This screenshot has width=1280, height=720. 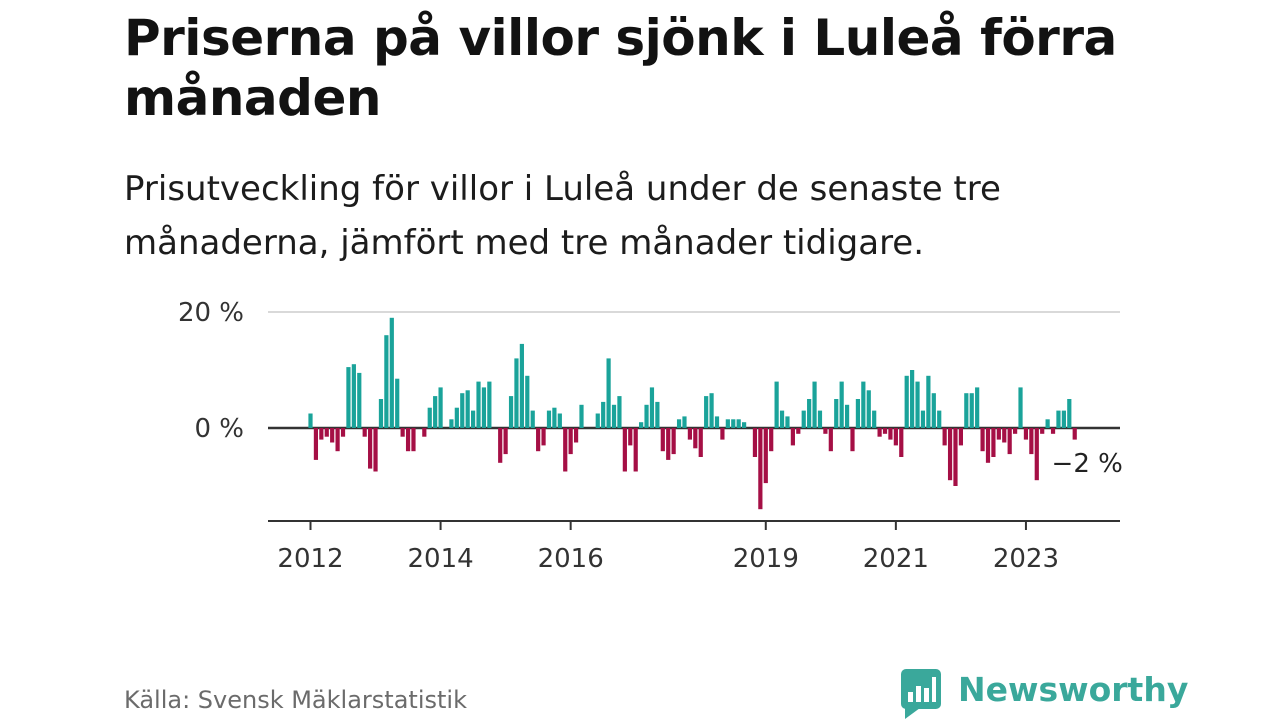 I want to click on x-tick-label: 2012, so click(x=310, y=559).